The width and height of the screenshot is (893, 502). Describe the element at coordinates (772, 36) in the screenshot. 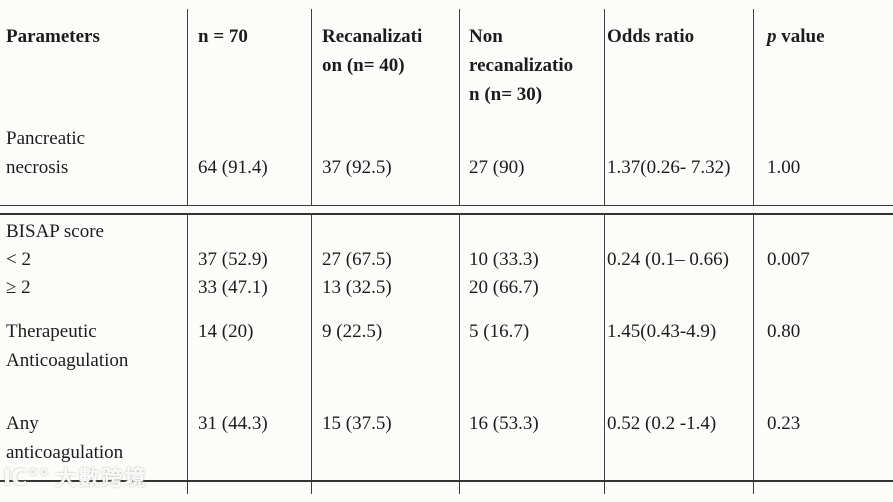

I see `p-value-italic-p: p` at that location.